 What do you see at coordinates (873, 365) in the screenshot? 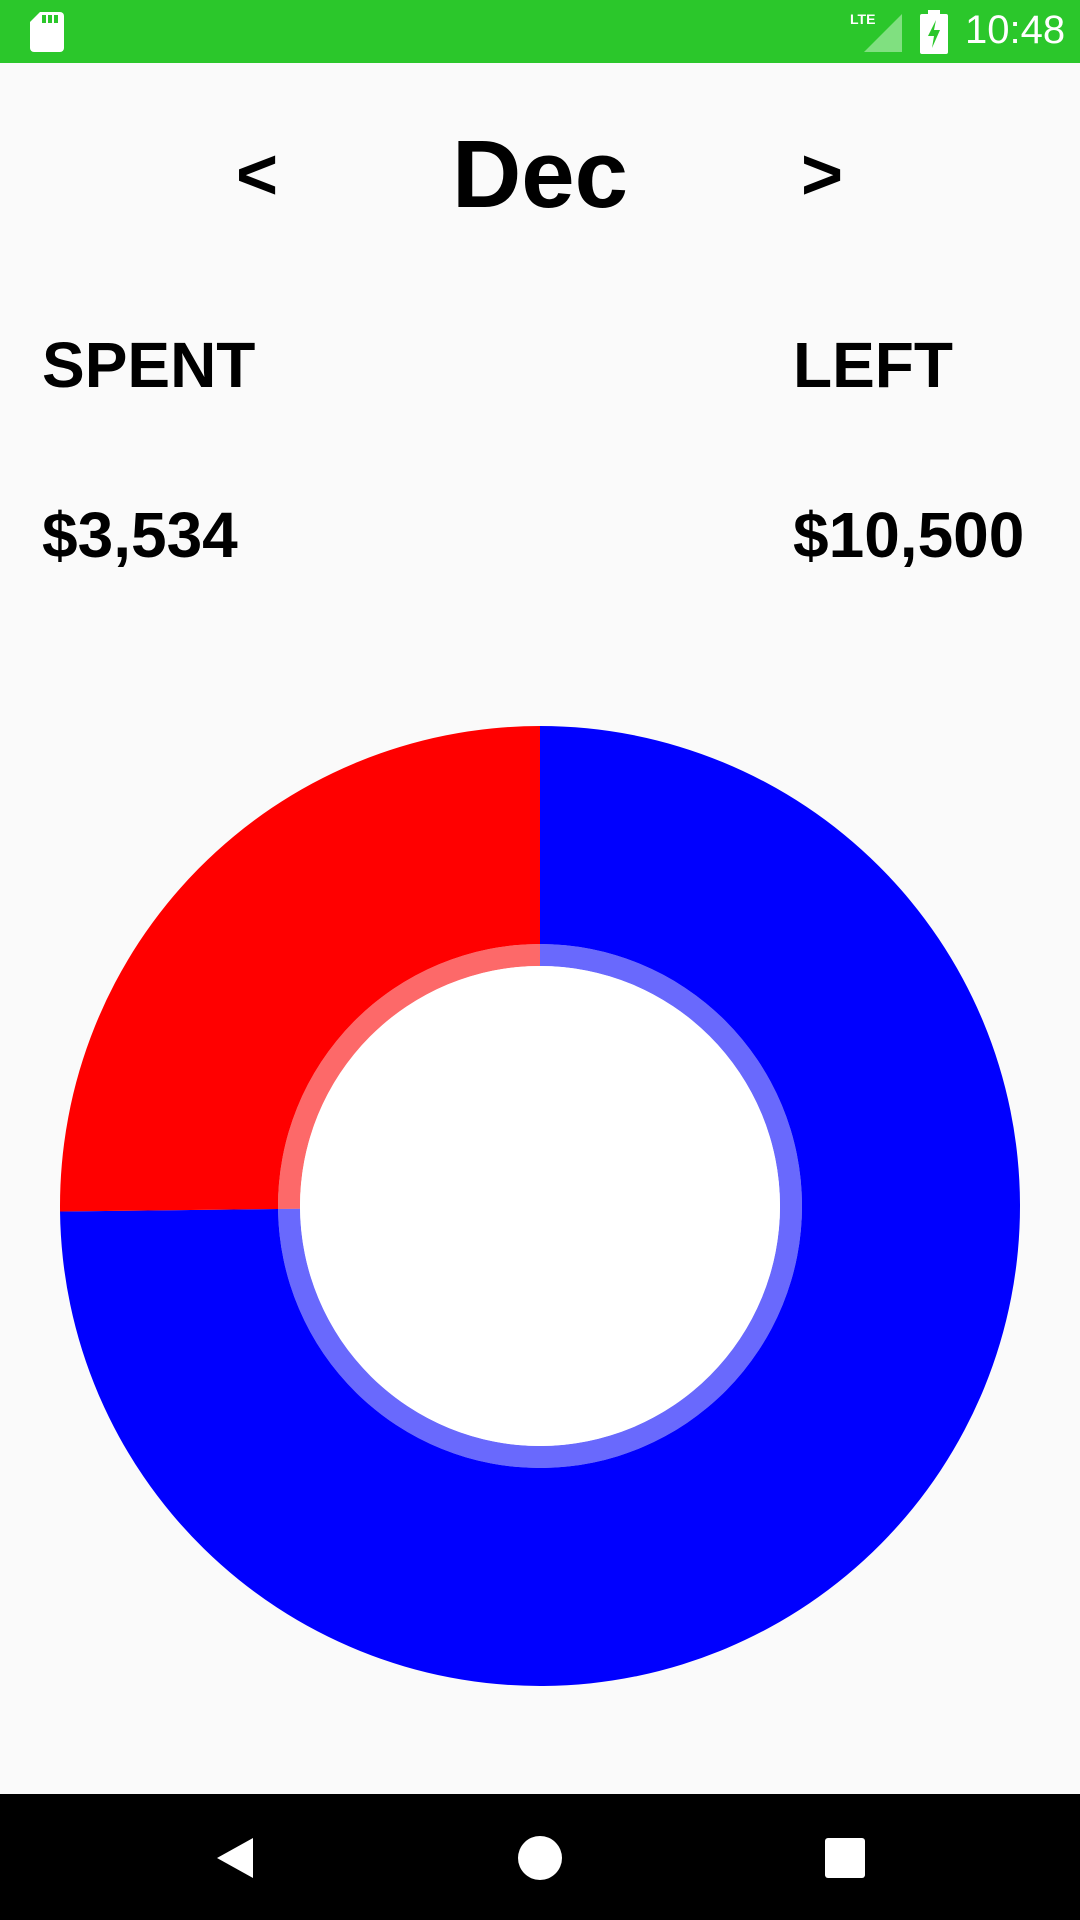
I see `left-label: LEFT` at bounding box center [873, 365].